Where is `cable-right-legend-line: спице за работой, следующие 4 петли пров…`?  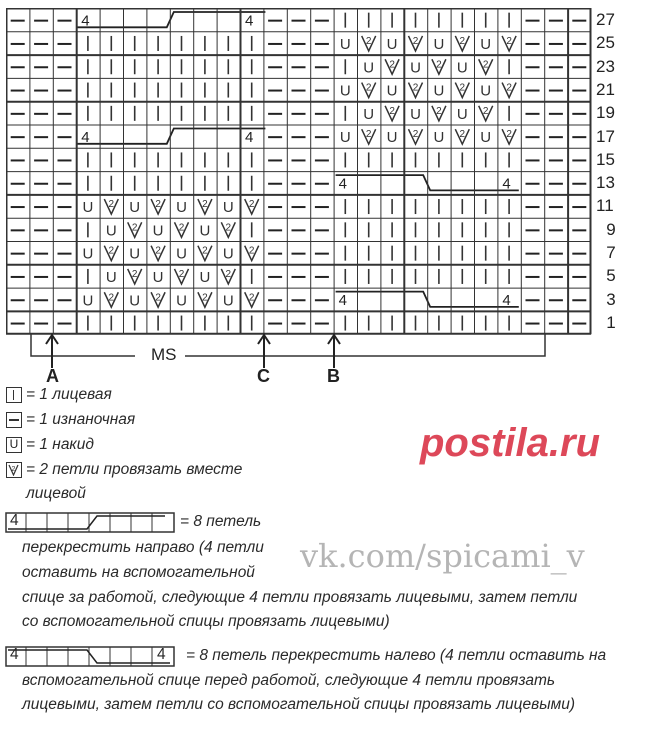
cable-right-legend-line: спице за работой, следующие 4 петли пров… is located at coordinates (300, 597).